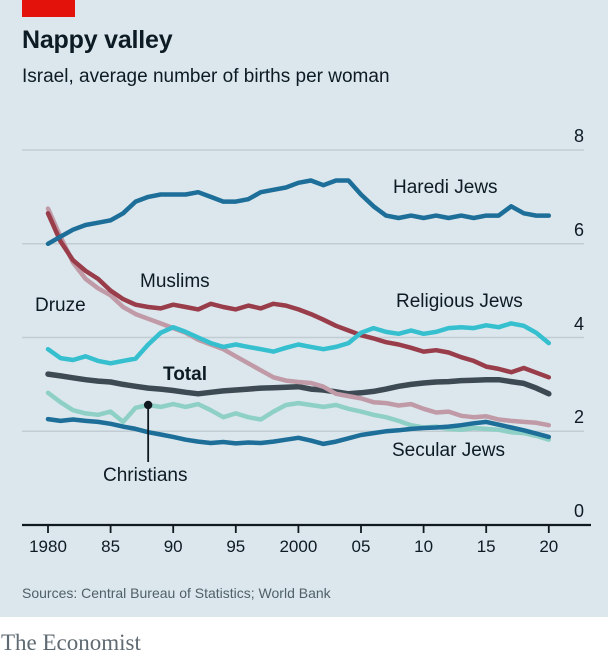 This screenshot has width=608, height=661. I want to click on label-haredi-jews: Haredi Jews, so click(445, 187).